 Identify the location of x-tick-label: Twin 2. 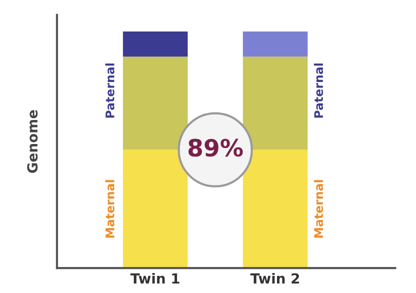
(275, 278).